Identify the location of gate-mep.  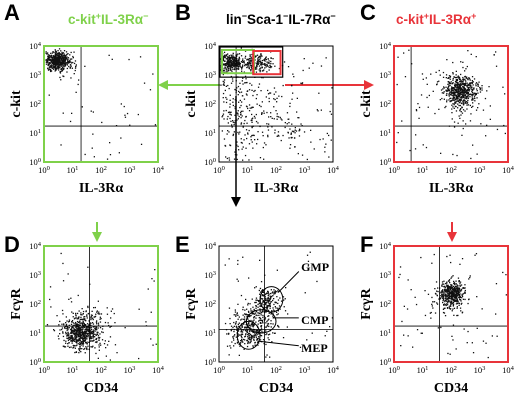
(248, 335).